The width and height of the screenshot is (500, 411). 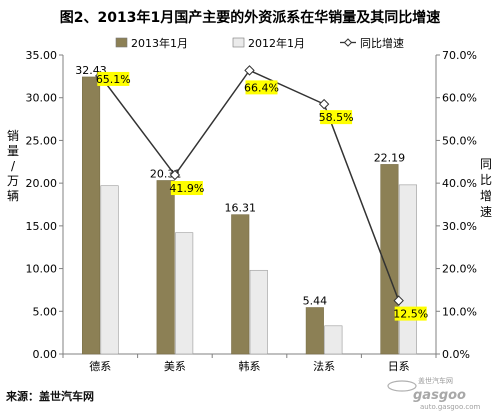 I want to click on y-tick-left: 0.00, so click(x=45, y=354).